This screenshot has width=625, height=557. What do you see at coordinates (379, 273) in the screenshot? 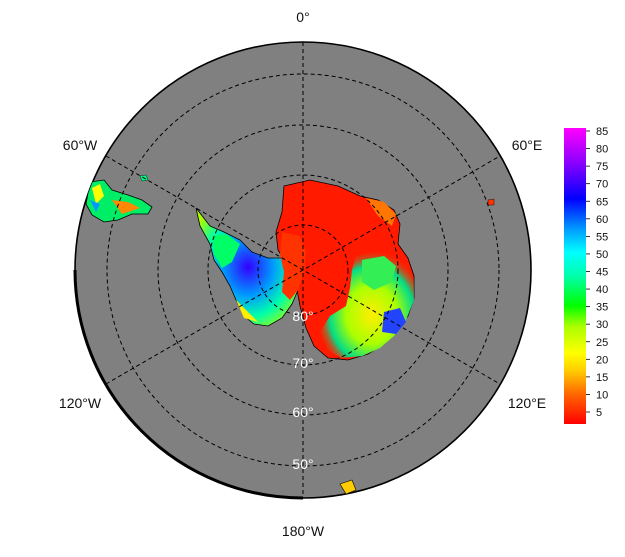
I see `east-antarctica-green-patch` at bounding box center [379, 273].